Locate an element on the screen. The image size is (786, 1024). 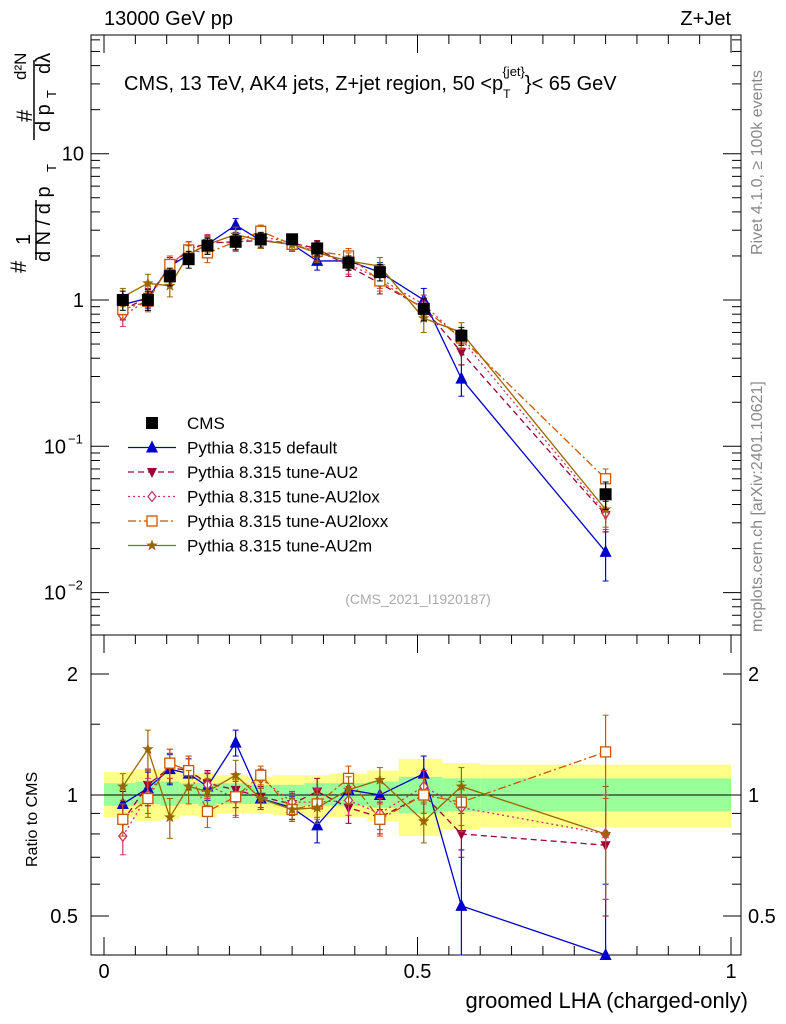
y-tick-label: 1 is located at coordinates (78, 301).